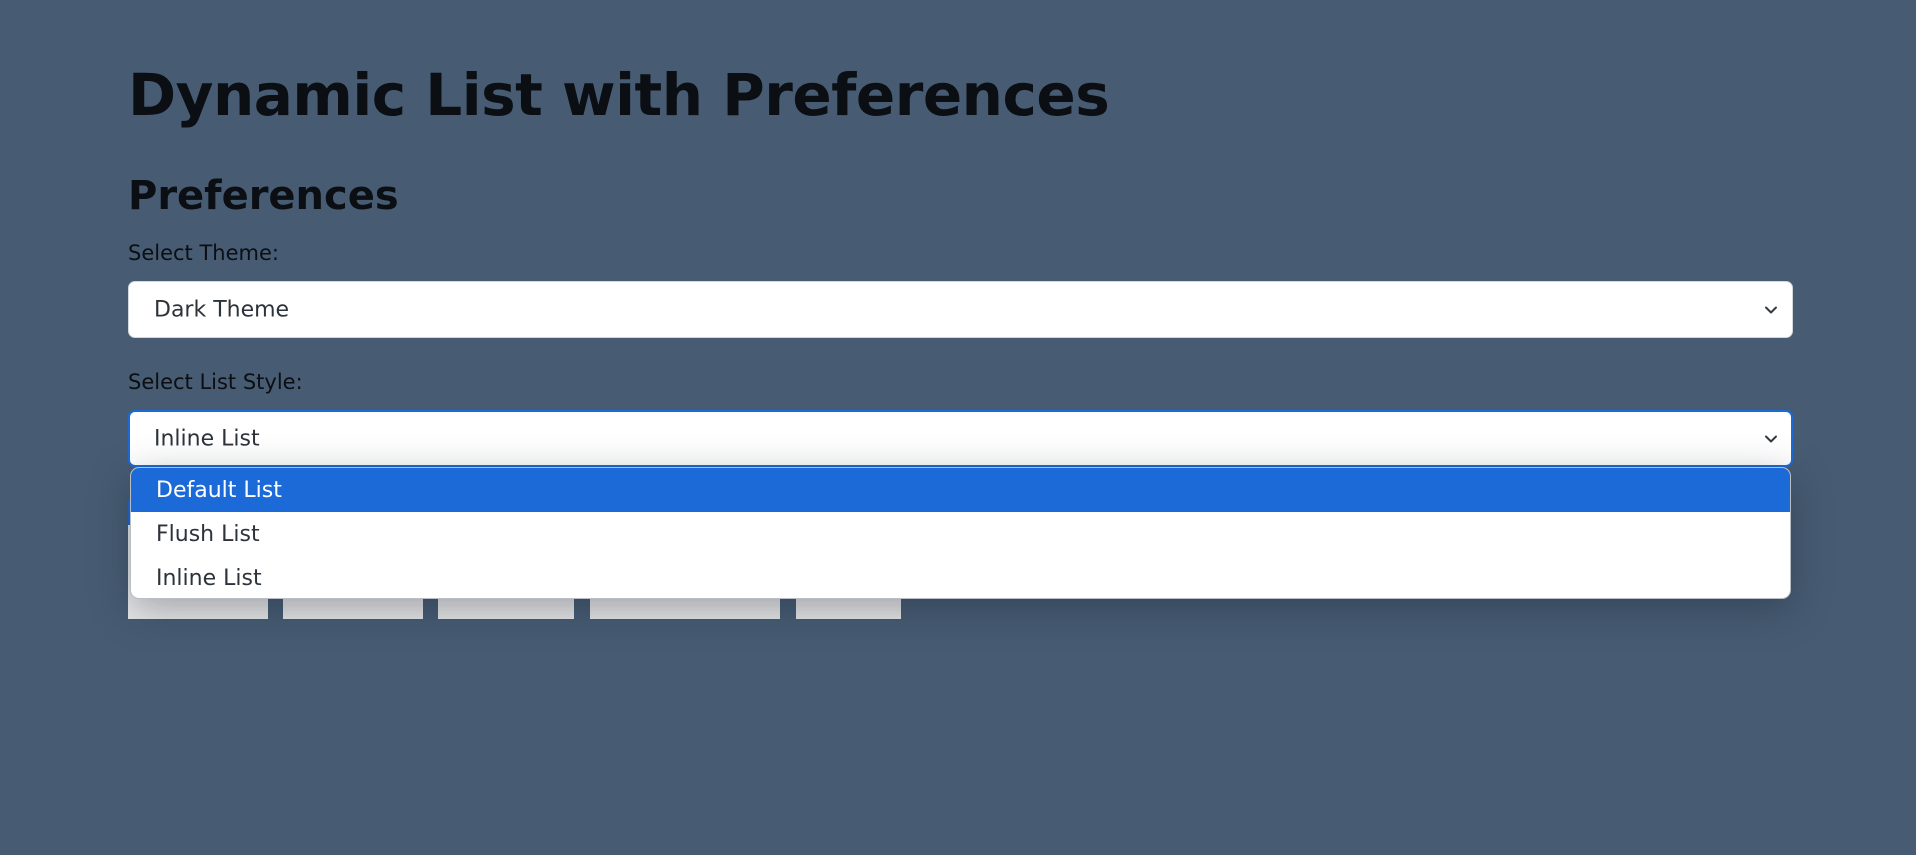 The height and width of the screenshot is (855, 1916). I want to click on theme-label: Select Theme:, so click(203, 253).